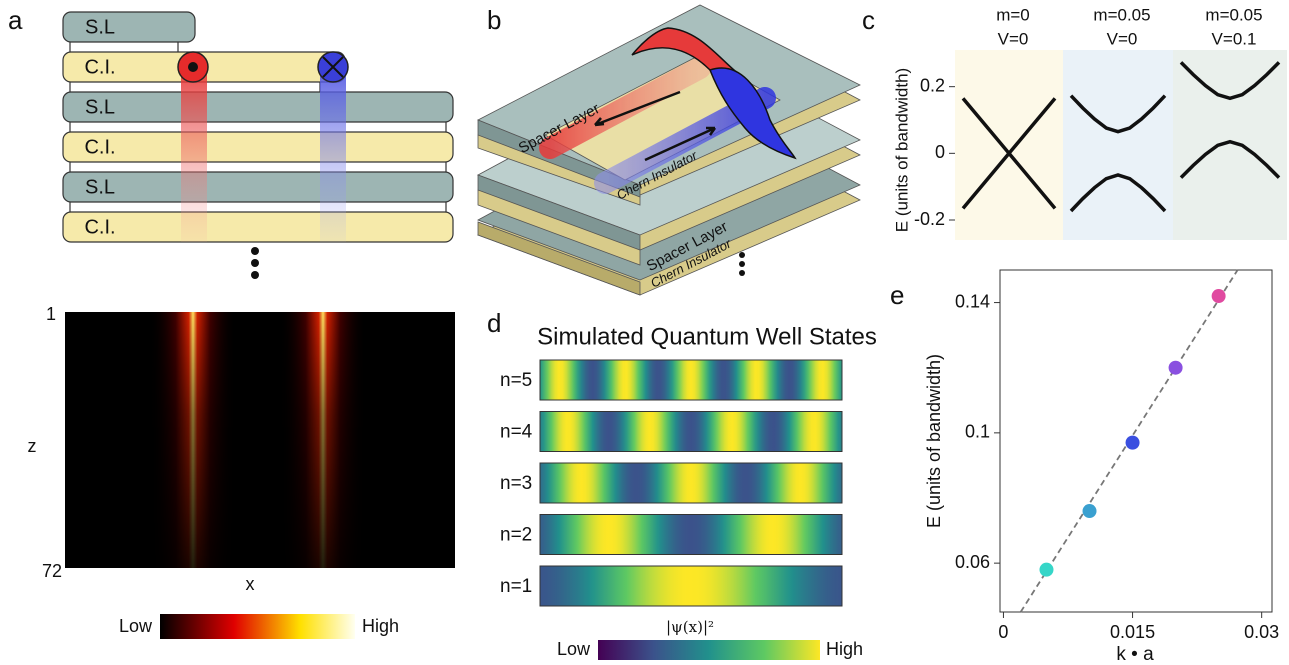 This screenshot has width=1289, height=665. Describe the element at coordinates (753, 113) in the screenshot. I see `wavefunction-blue` at that location.